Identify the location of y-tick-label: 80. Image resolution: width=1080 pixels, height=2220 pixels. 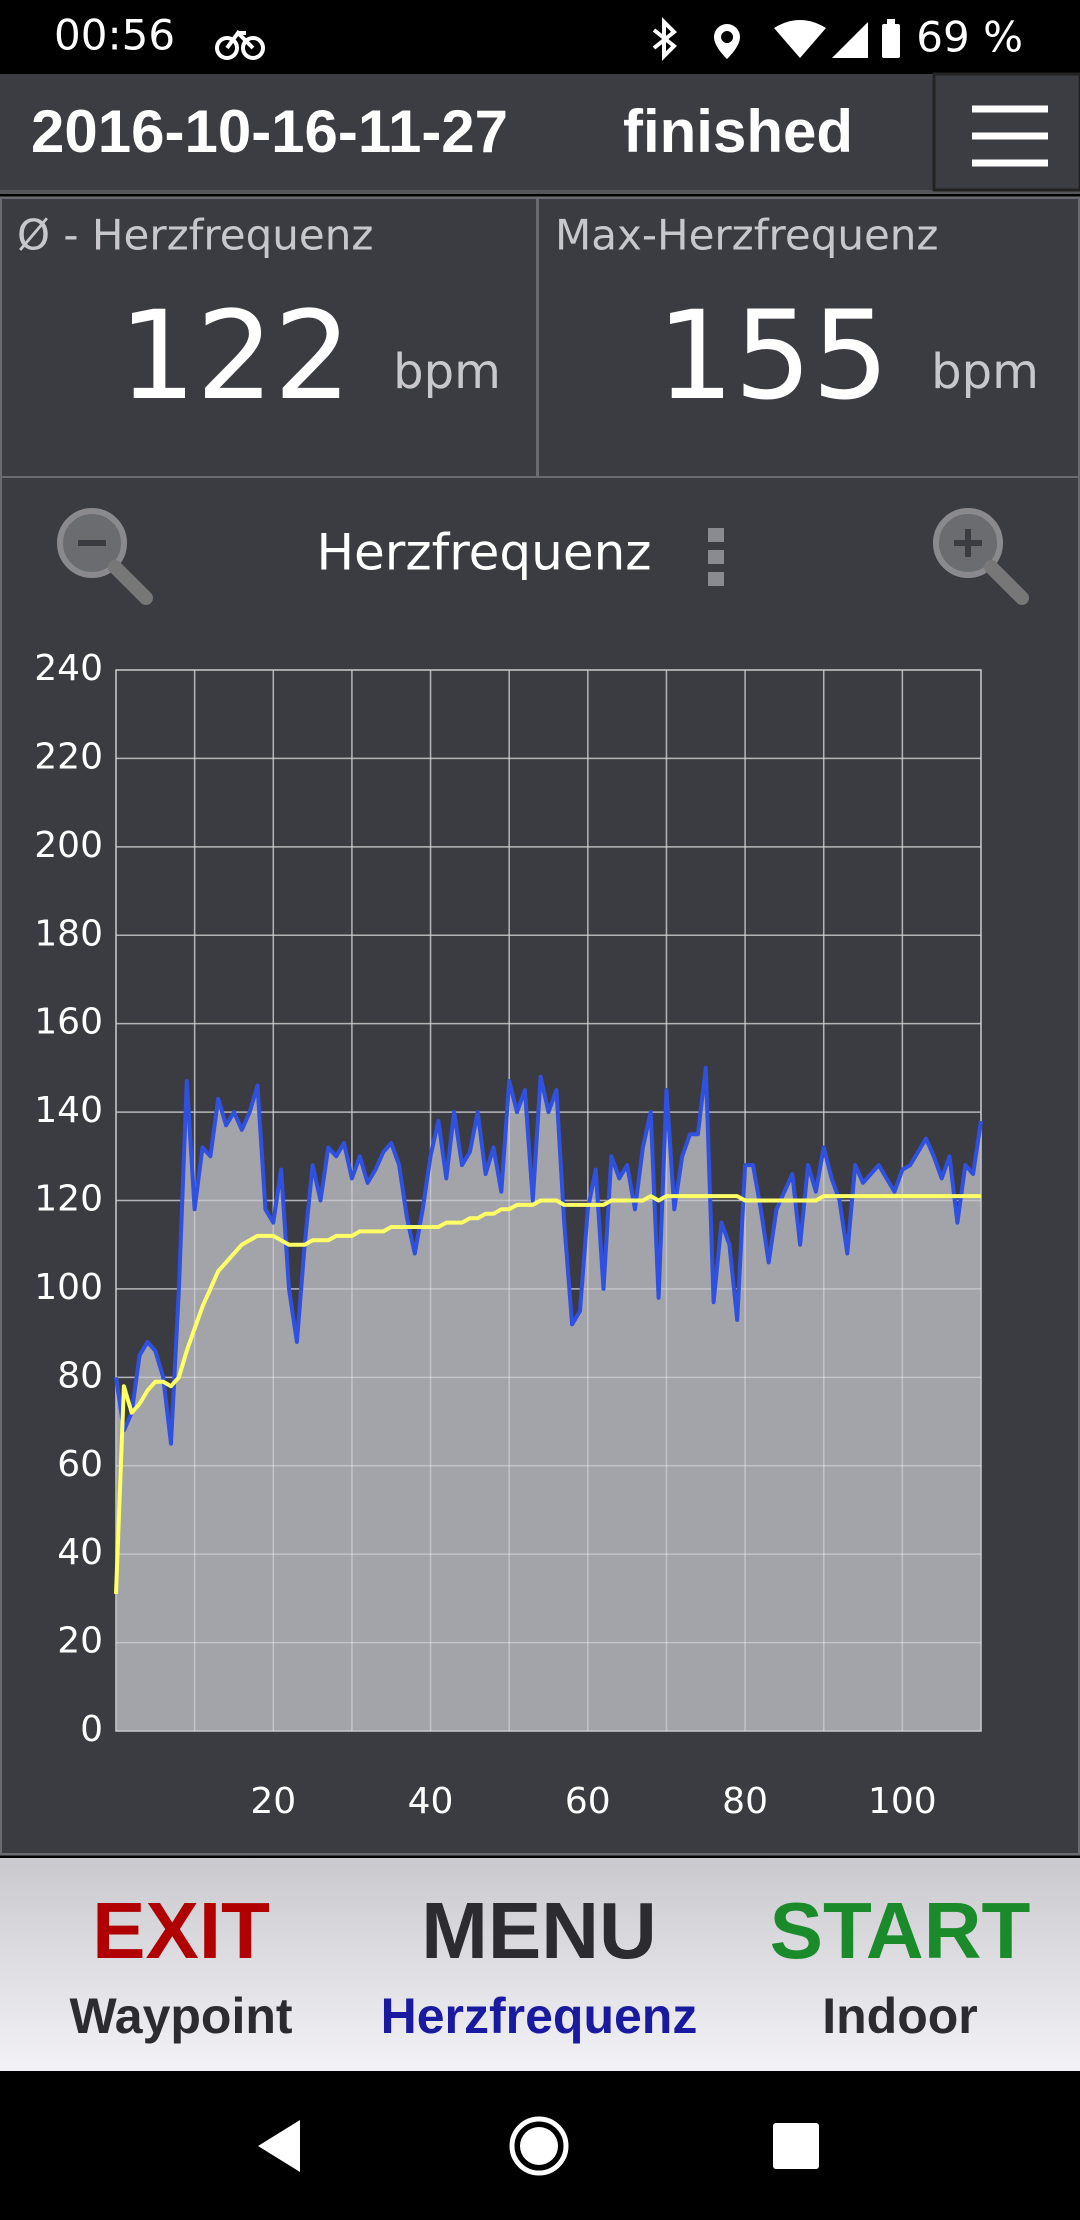
(80, 1375).